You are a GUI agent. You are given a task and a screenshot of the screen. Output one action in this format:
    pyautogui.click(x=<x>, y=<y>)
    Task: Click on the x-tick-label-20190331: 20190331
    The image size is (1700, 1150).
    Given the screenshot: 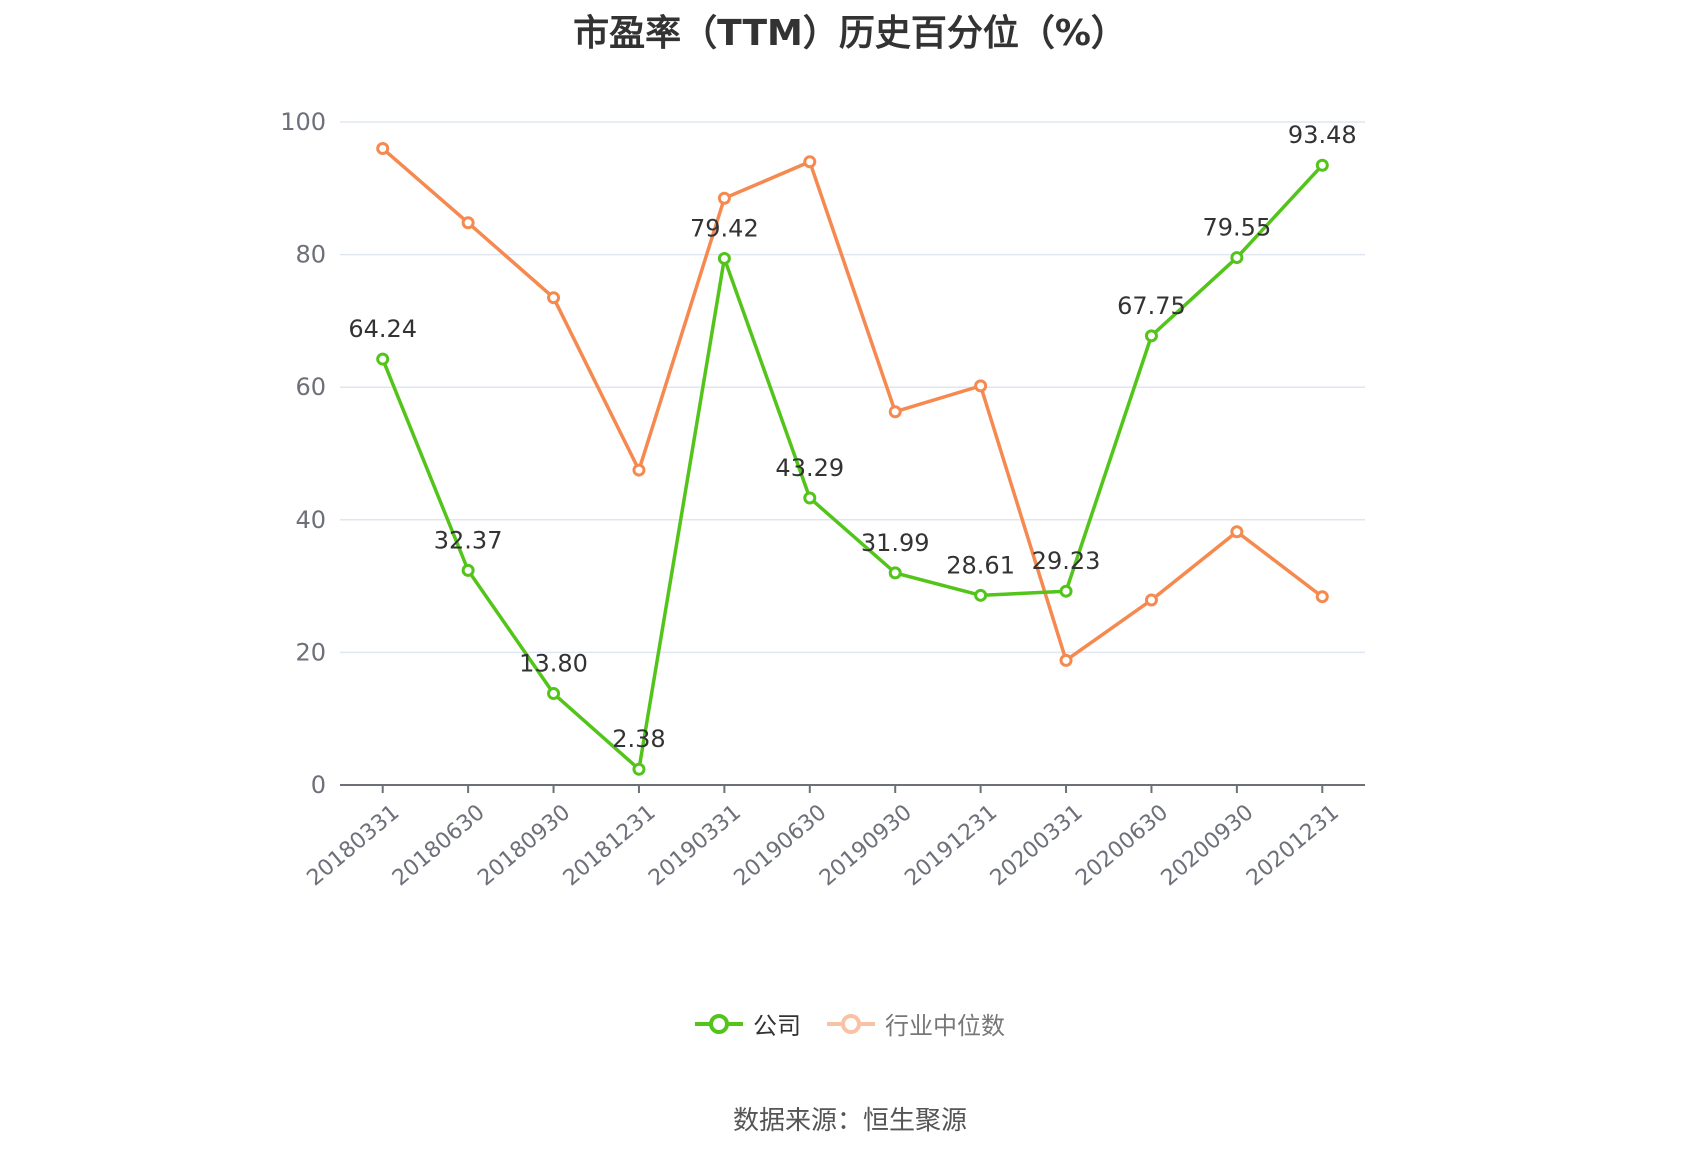 What is the action you would take?
    pyautogui.click(x=695, y=845)
    